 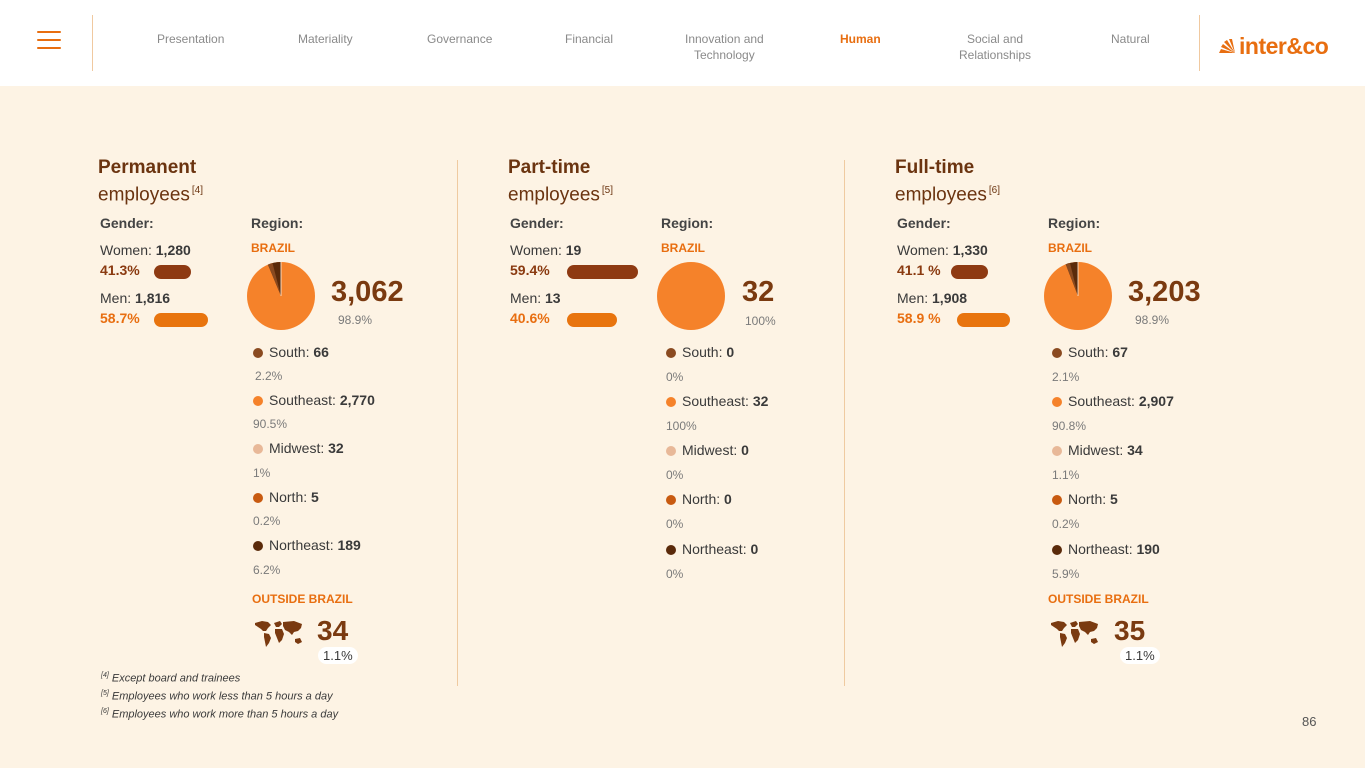 What do you see at coordinates (589, 39) in the screenshot?
I see `nav-financial: Financial` at bounding box center [589, 39].